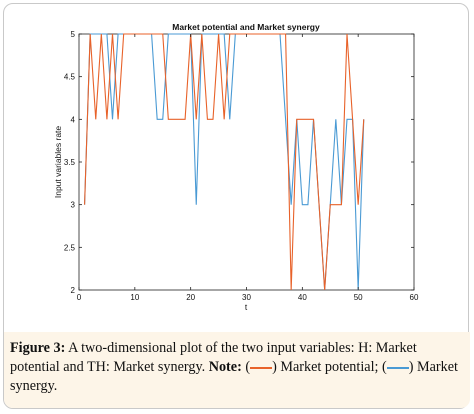 The width and height of the screenshot is (474, 414). I want to click on y-tick-label: 5, so click(73, 34).